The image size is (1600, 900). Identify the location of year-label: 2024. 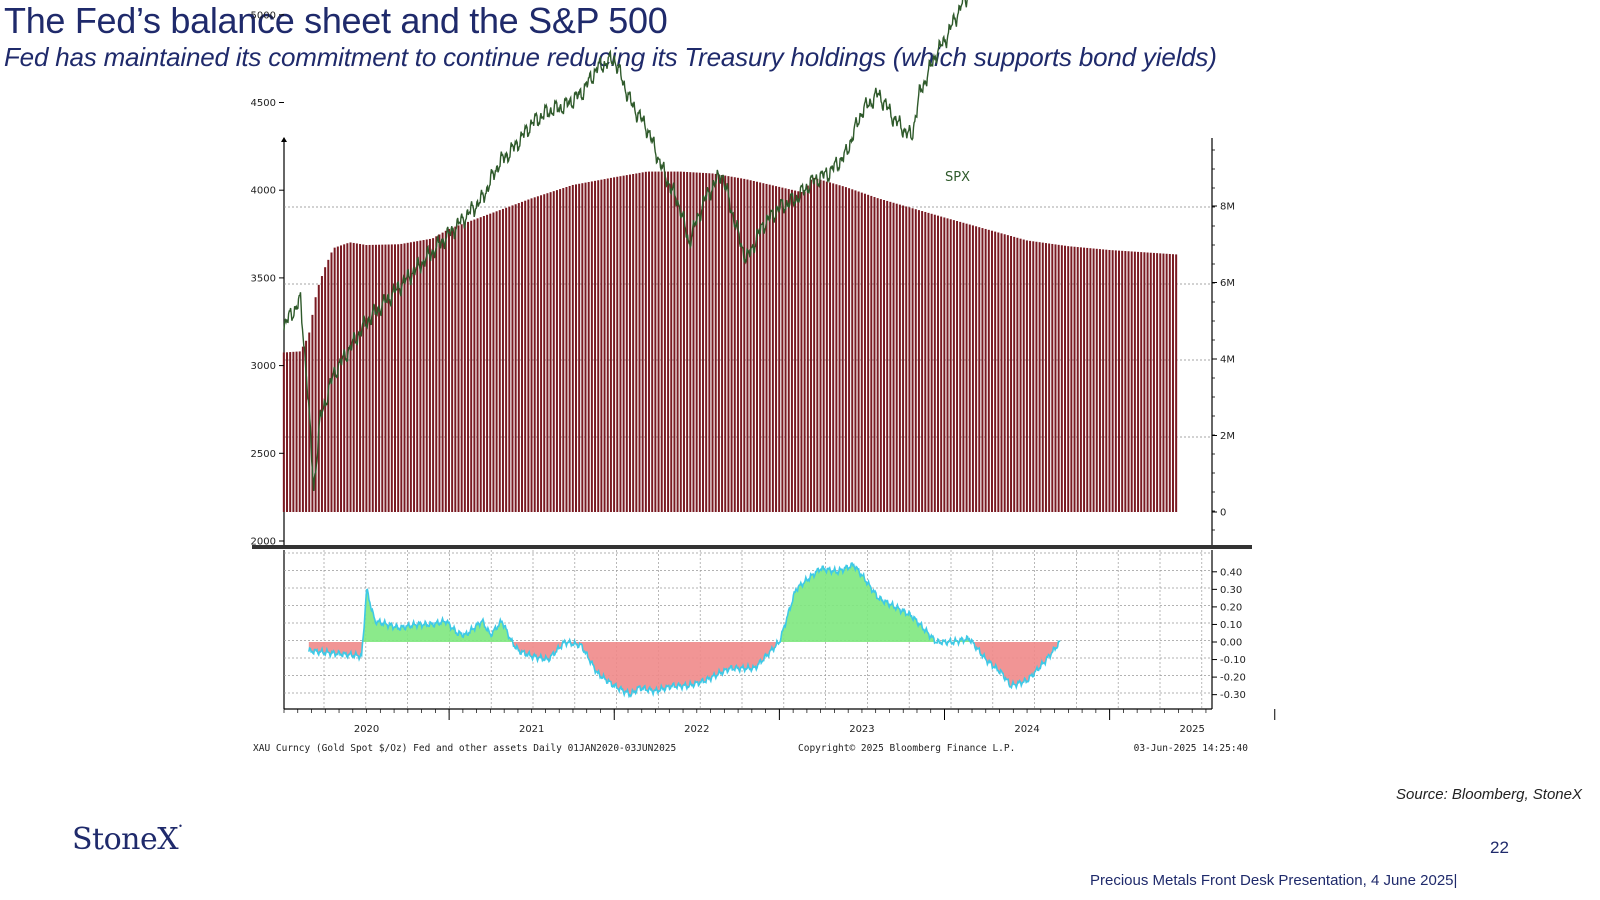
(1026, 729).